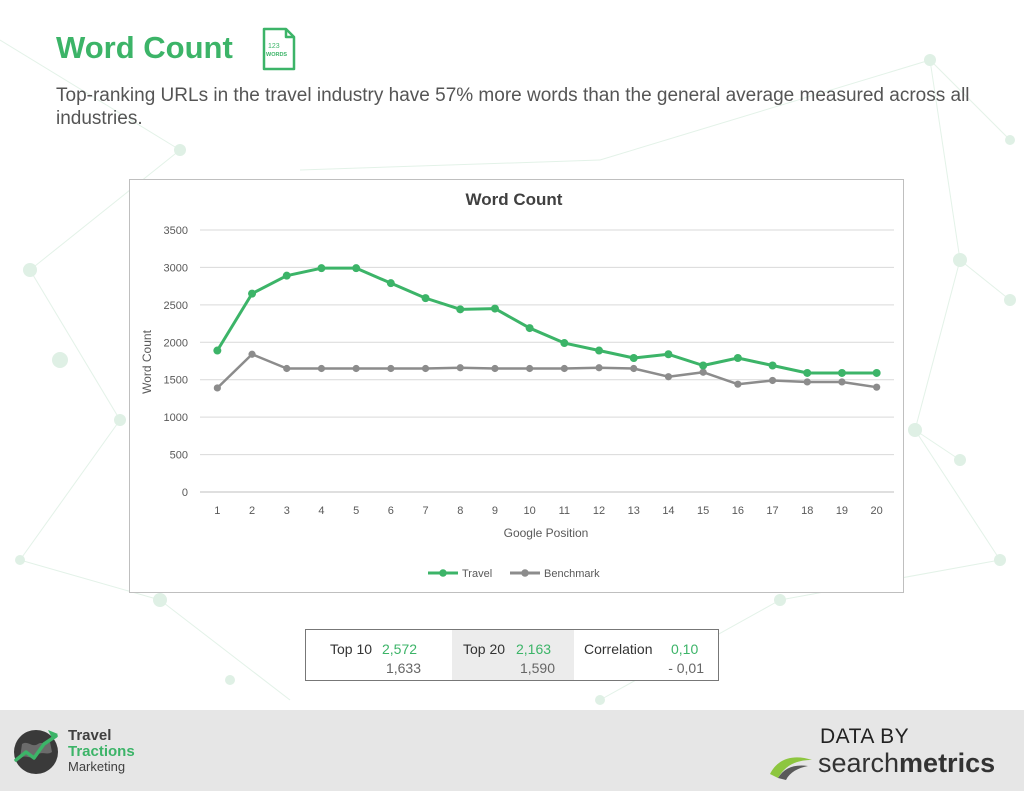  Describe the element at coordinates (101, 751) in the screenshot. I see `brand-name-line2: Tractions` at that location.